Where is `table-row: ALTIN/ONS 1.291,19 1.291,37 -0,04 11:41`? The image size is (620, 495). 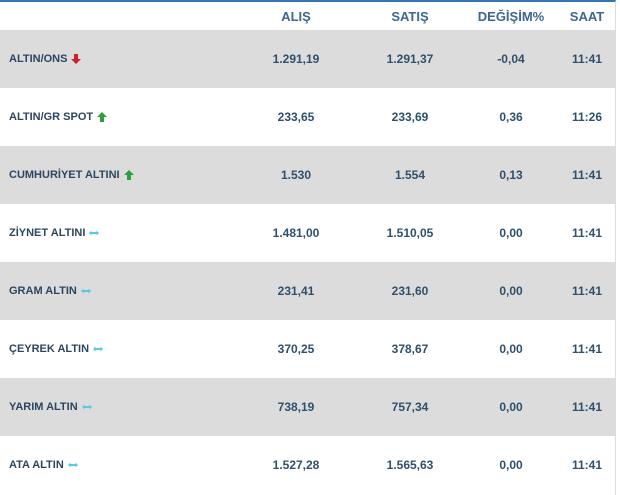
table-row: ALTIN/ONS 1.291,19 1.291,37 -0,04 11:41 is located at coordinates (307, 59).